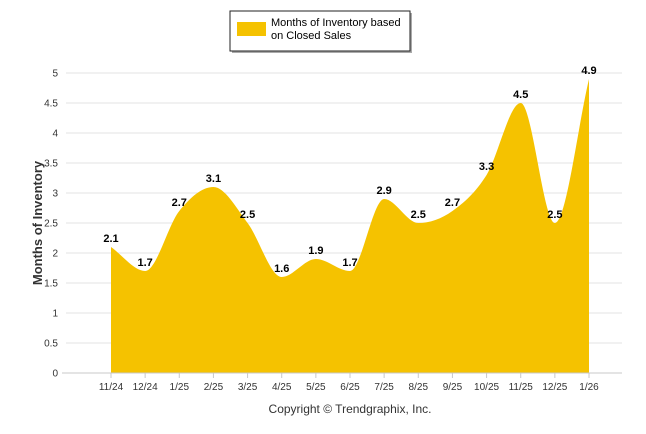 Image resolution: width=646 pixels, height=434 pixels. I want to click on data-label: 3.3, so click(486, 167).